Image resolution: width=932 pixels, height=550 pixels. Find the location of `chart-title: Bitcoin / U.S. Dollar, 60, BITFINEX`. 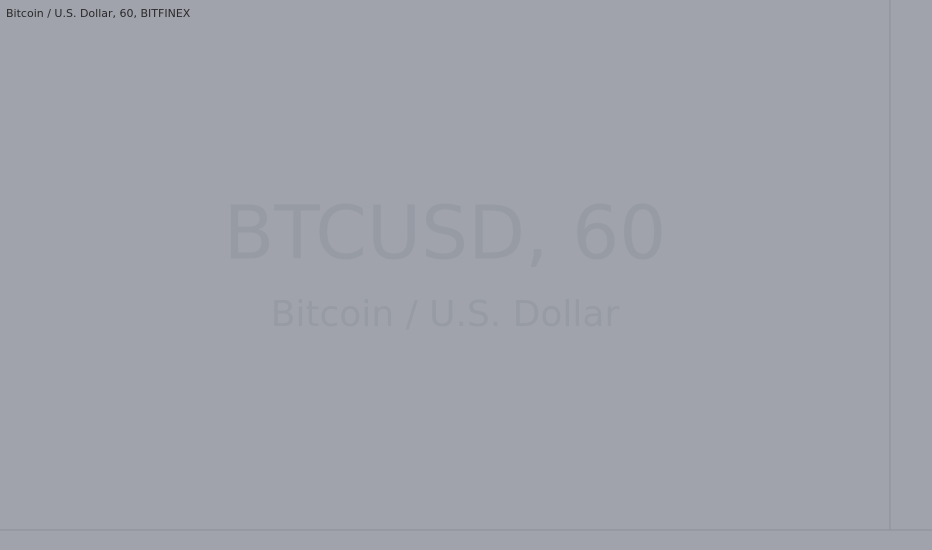

chart-title: Bitcoin / U.S. Dollar, 60, BITFINEX is located at coordinates (98, 13).